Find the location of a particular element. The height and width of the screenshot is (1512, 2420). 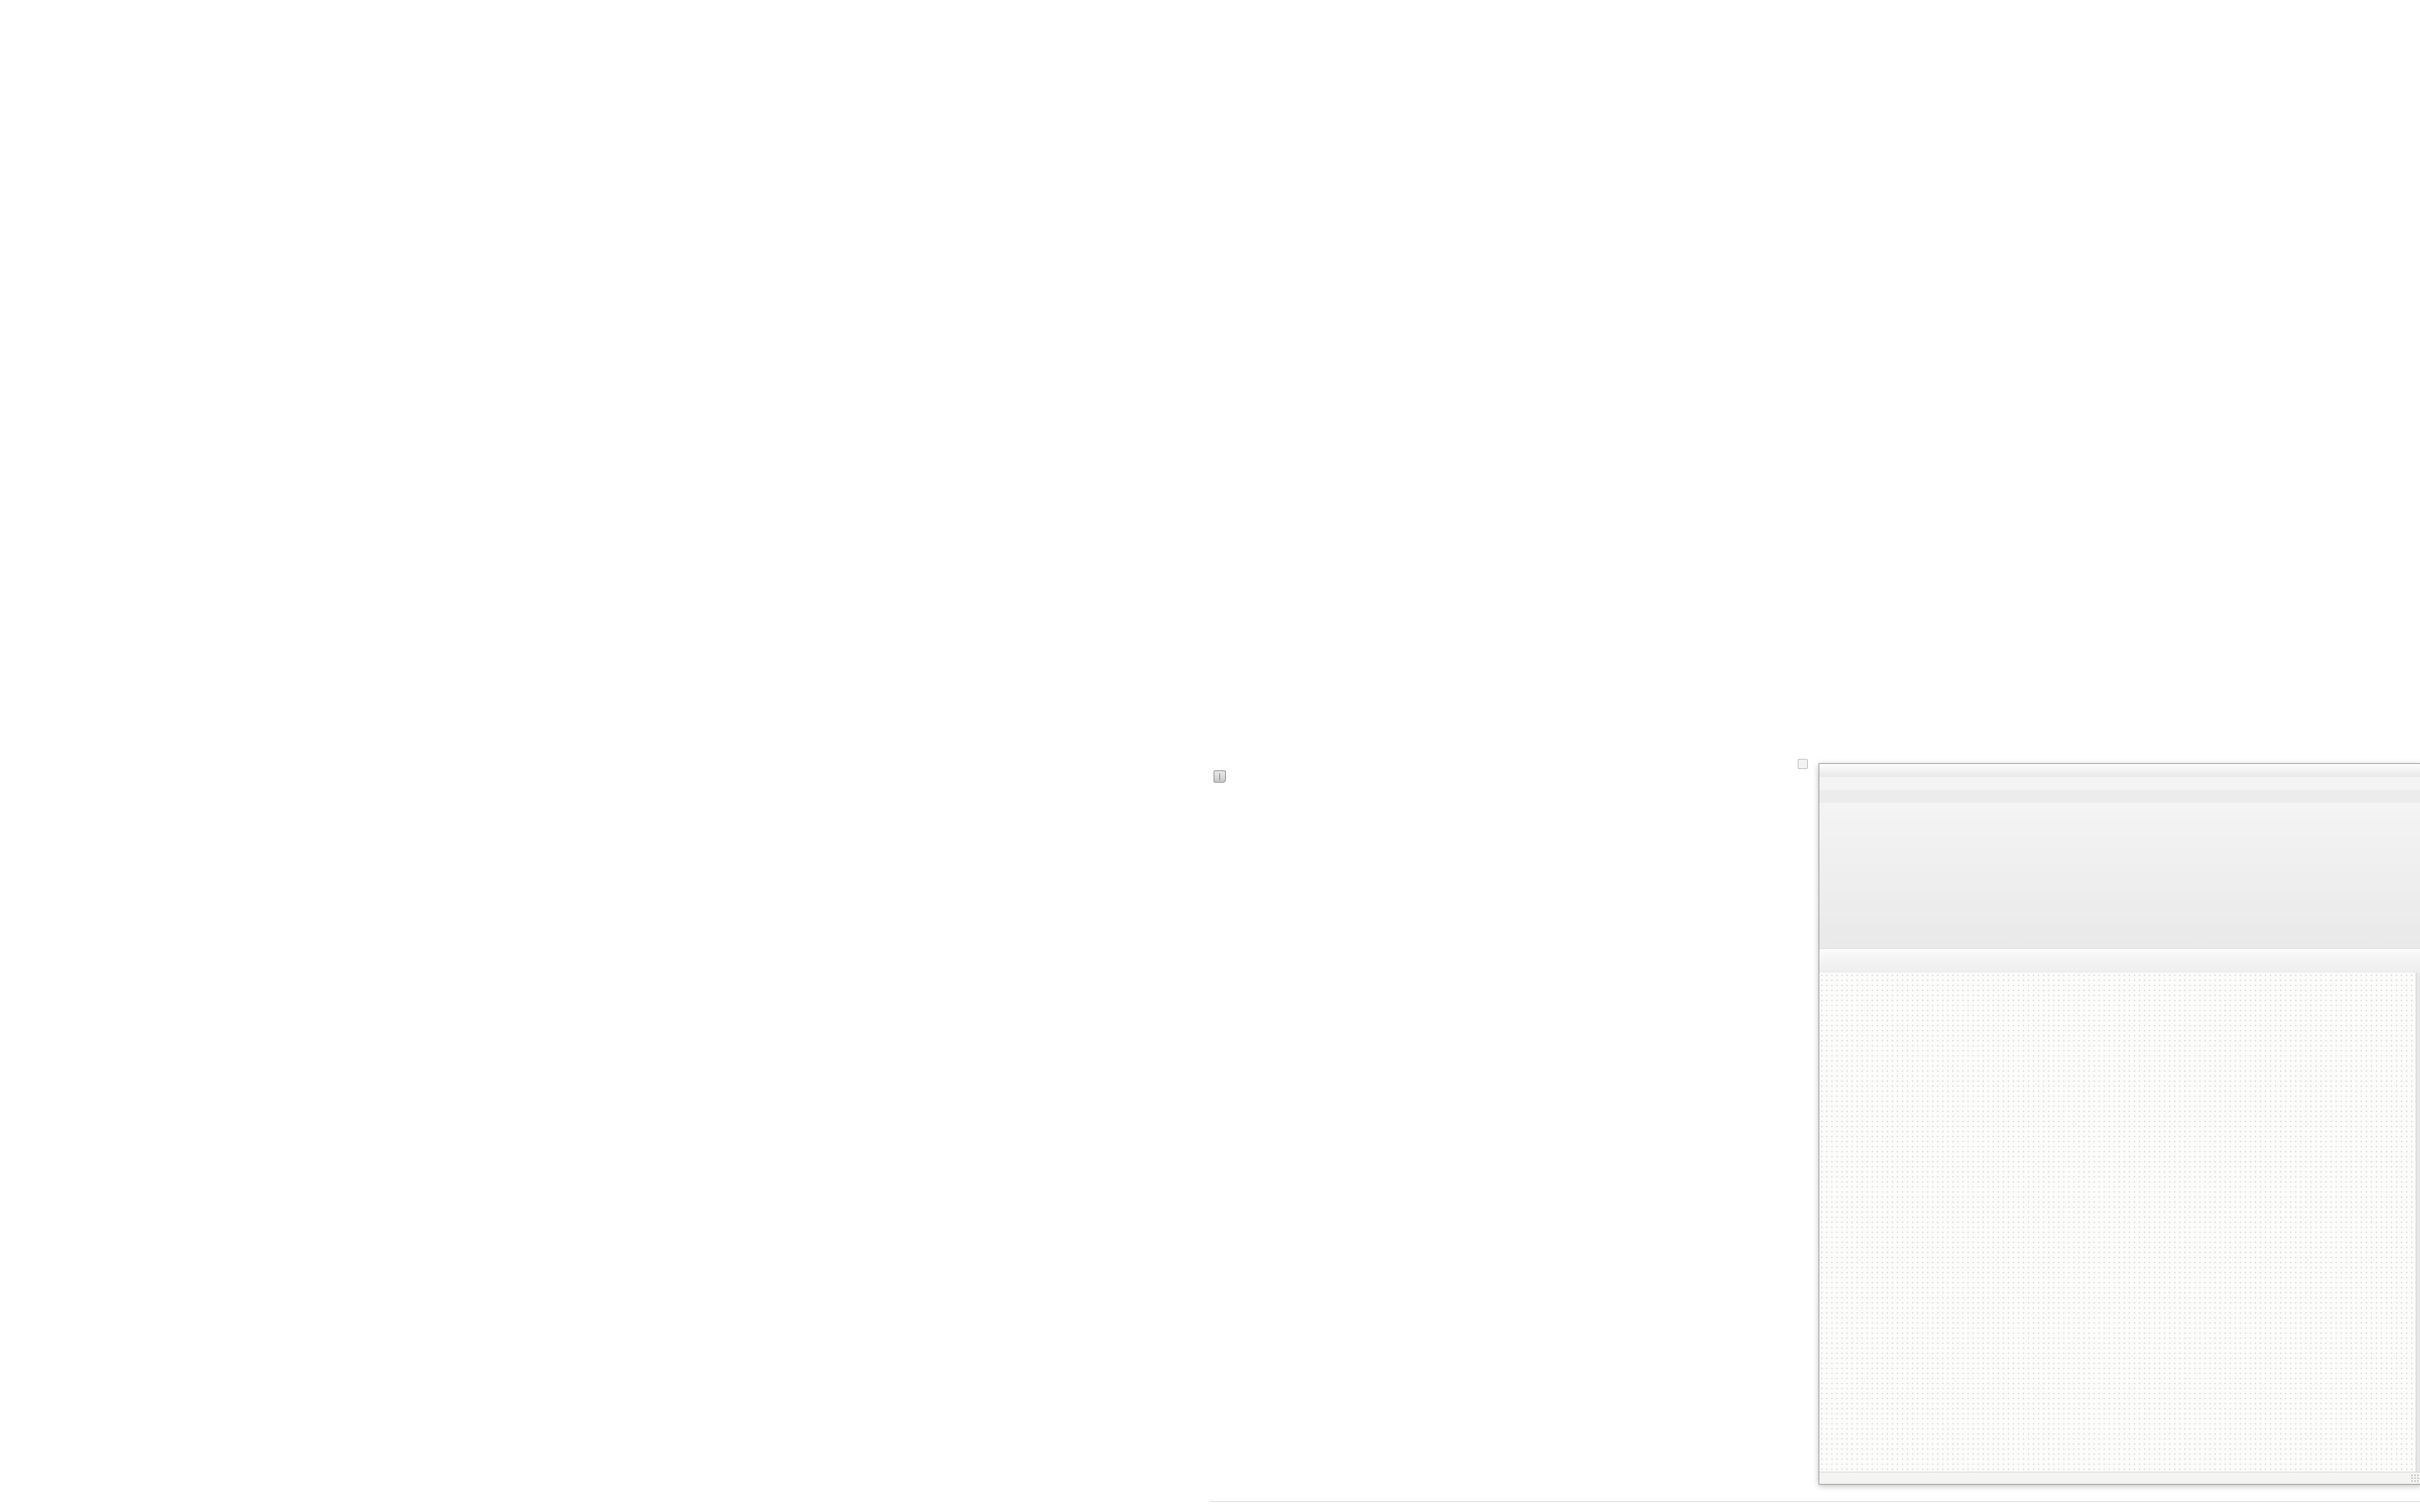

node-canvas is located at coordinates (2117, 1222).